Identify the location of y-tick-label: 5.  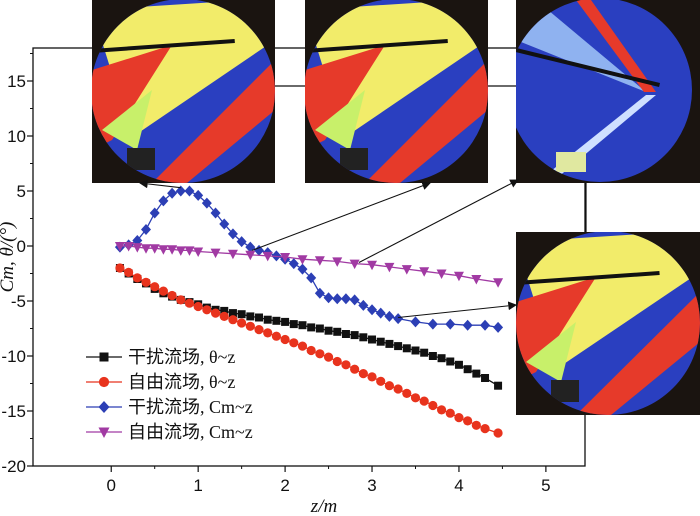
(21, 191).